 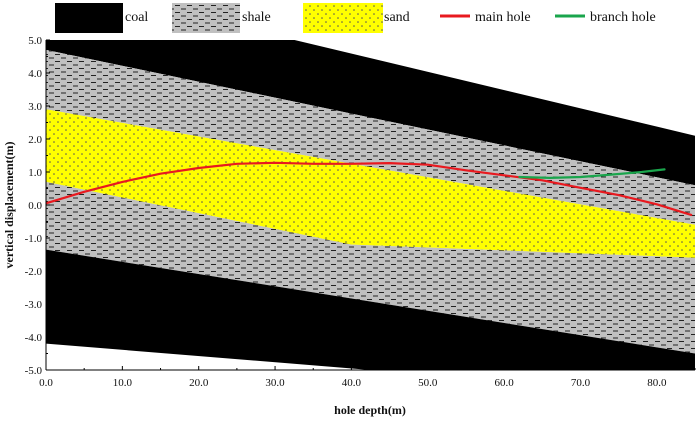 I want to click on legend-swatch-sand, so click(x=343, y=18).